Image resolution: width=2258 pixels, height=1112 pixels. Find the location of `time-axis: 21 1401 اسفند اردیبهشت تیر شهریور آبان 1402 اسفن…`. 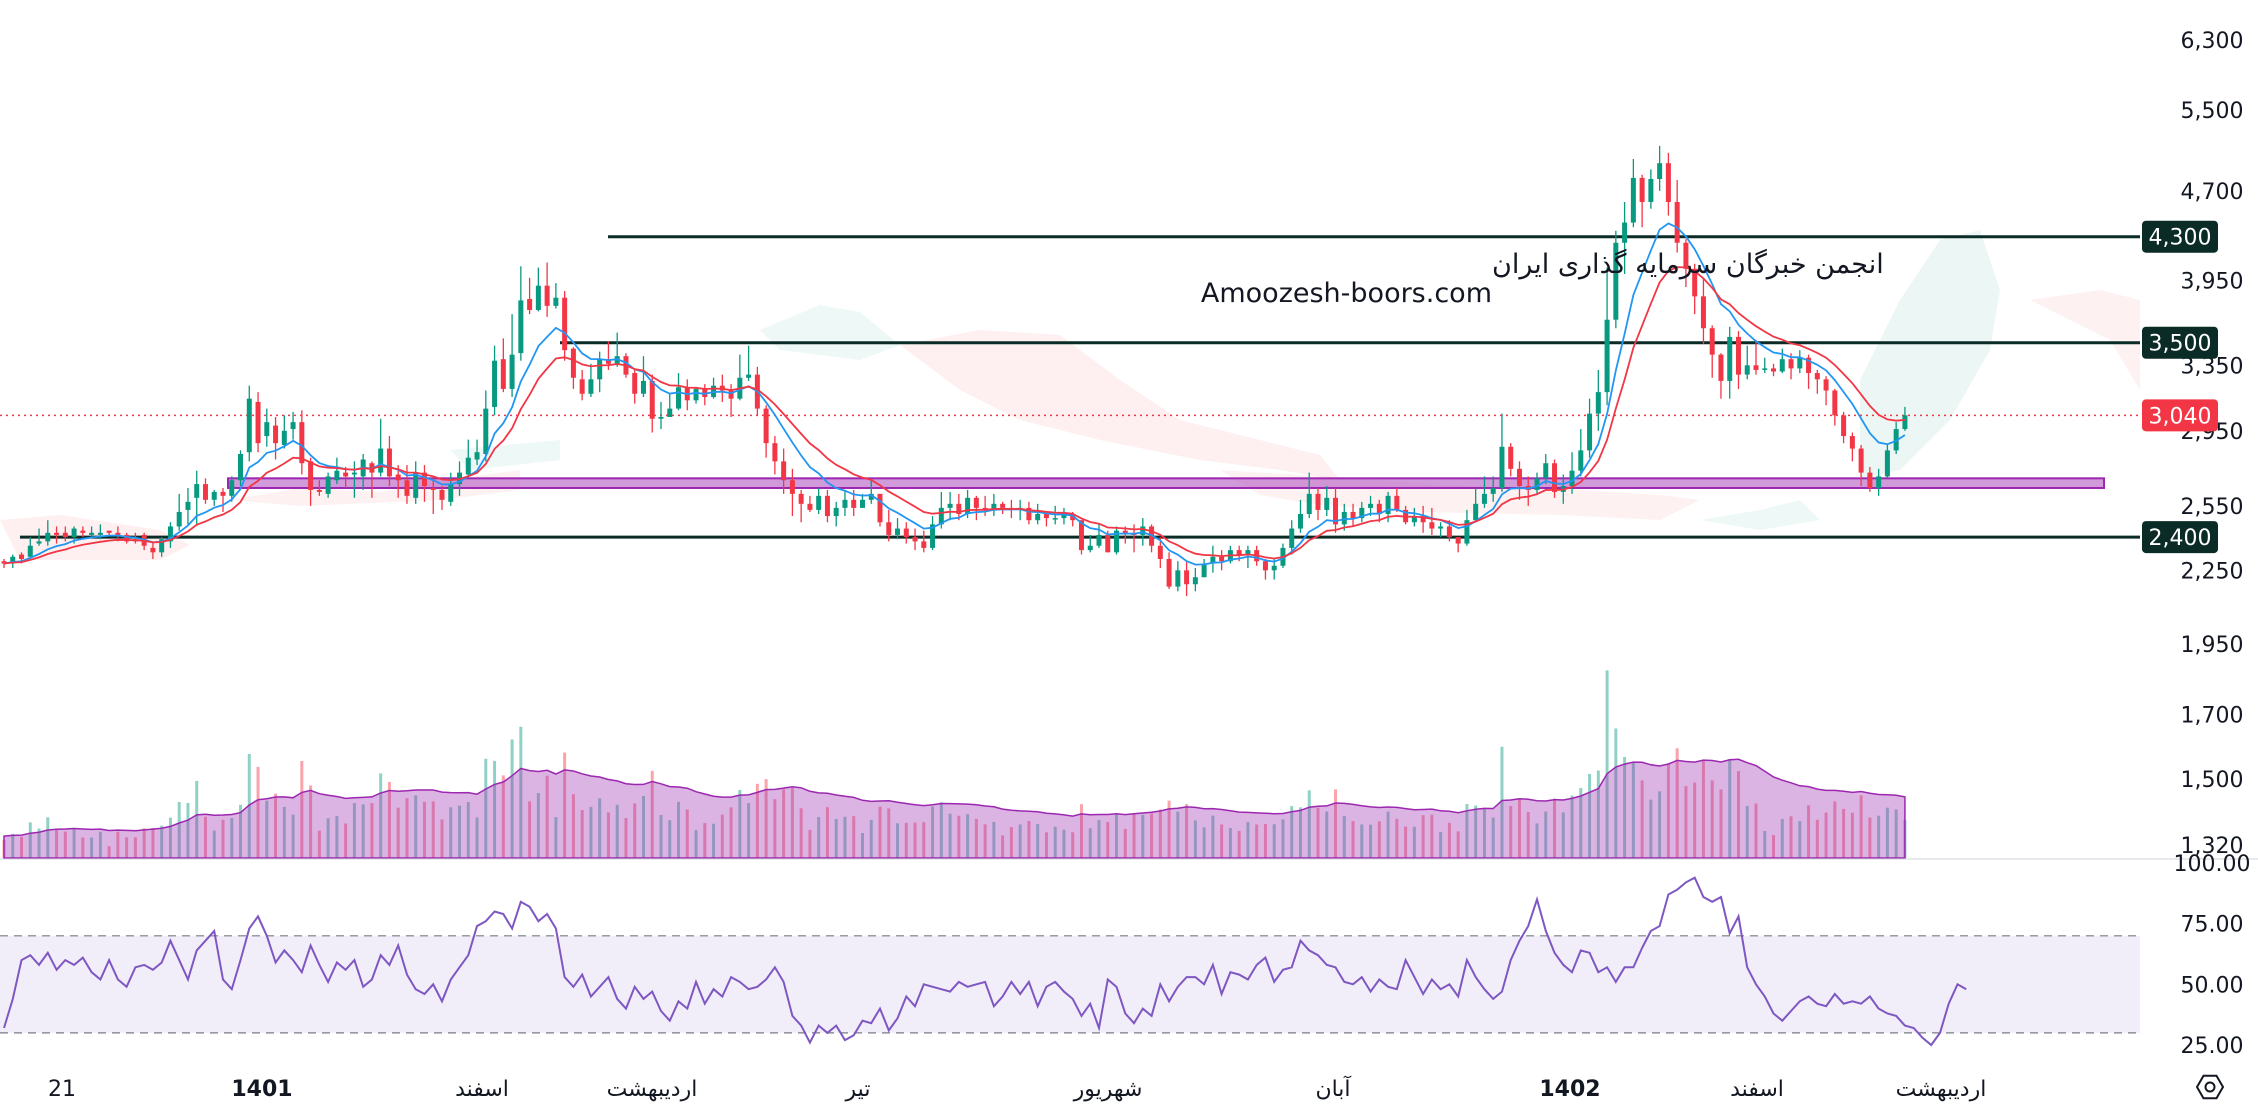

time-axis: 21 1401 اسفند اردیبهشت تیر شهریور آبان 1402 اسفن… is located at coordinates (1017, 1088).